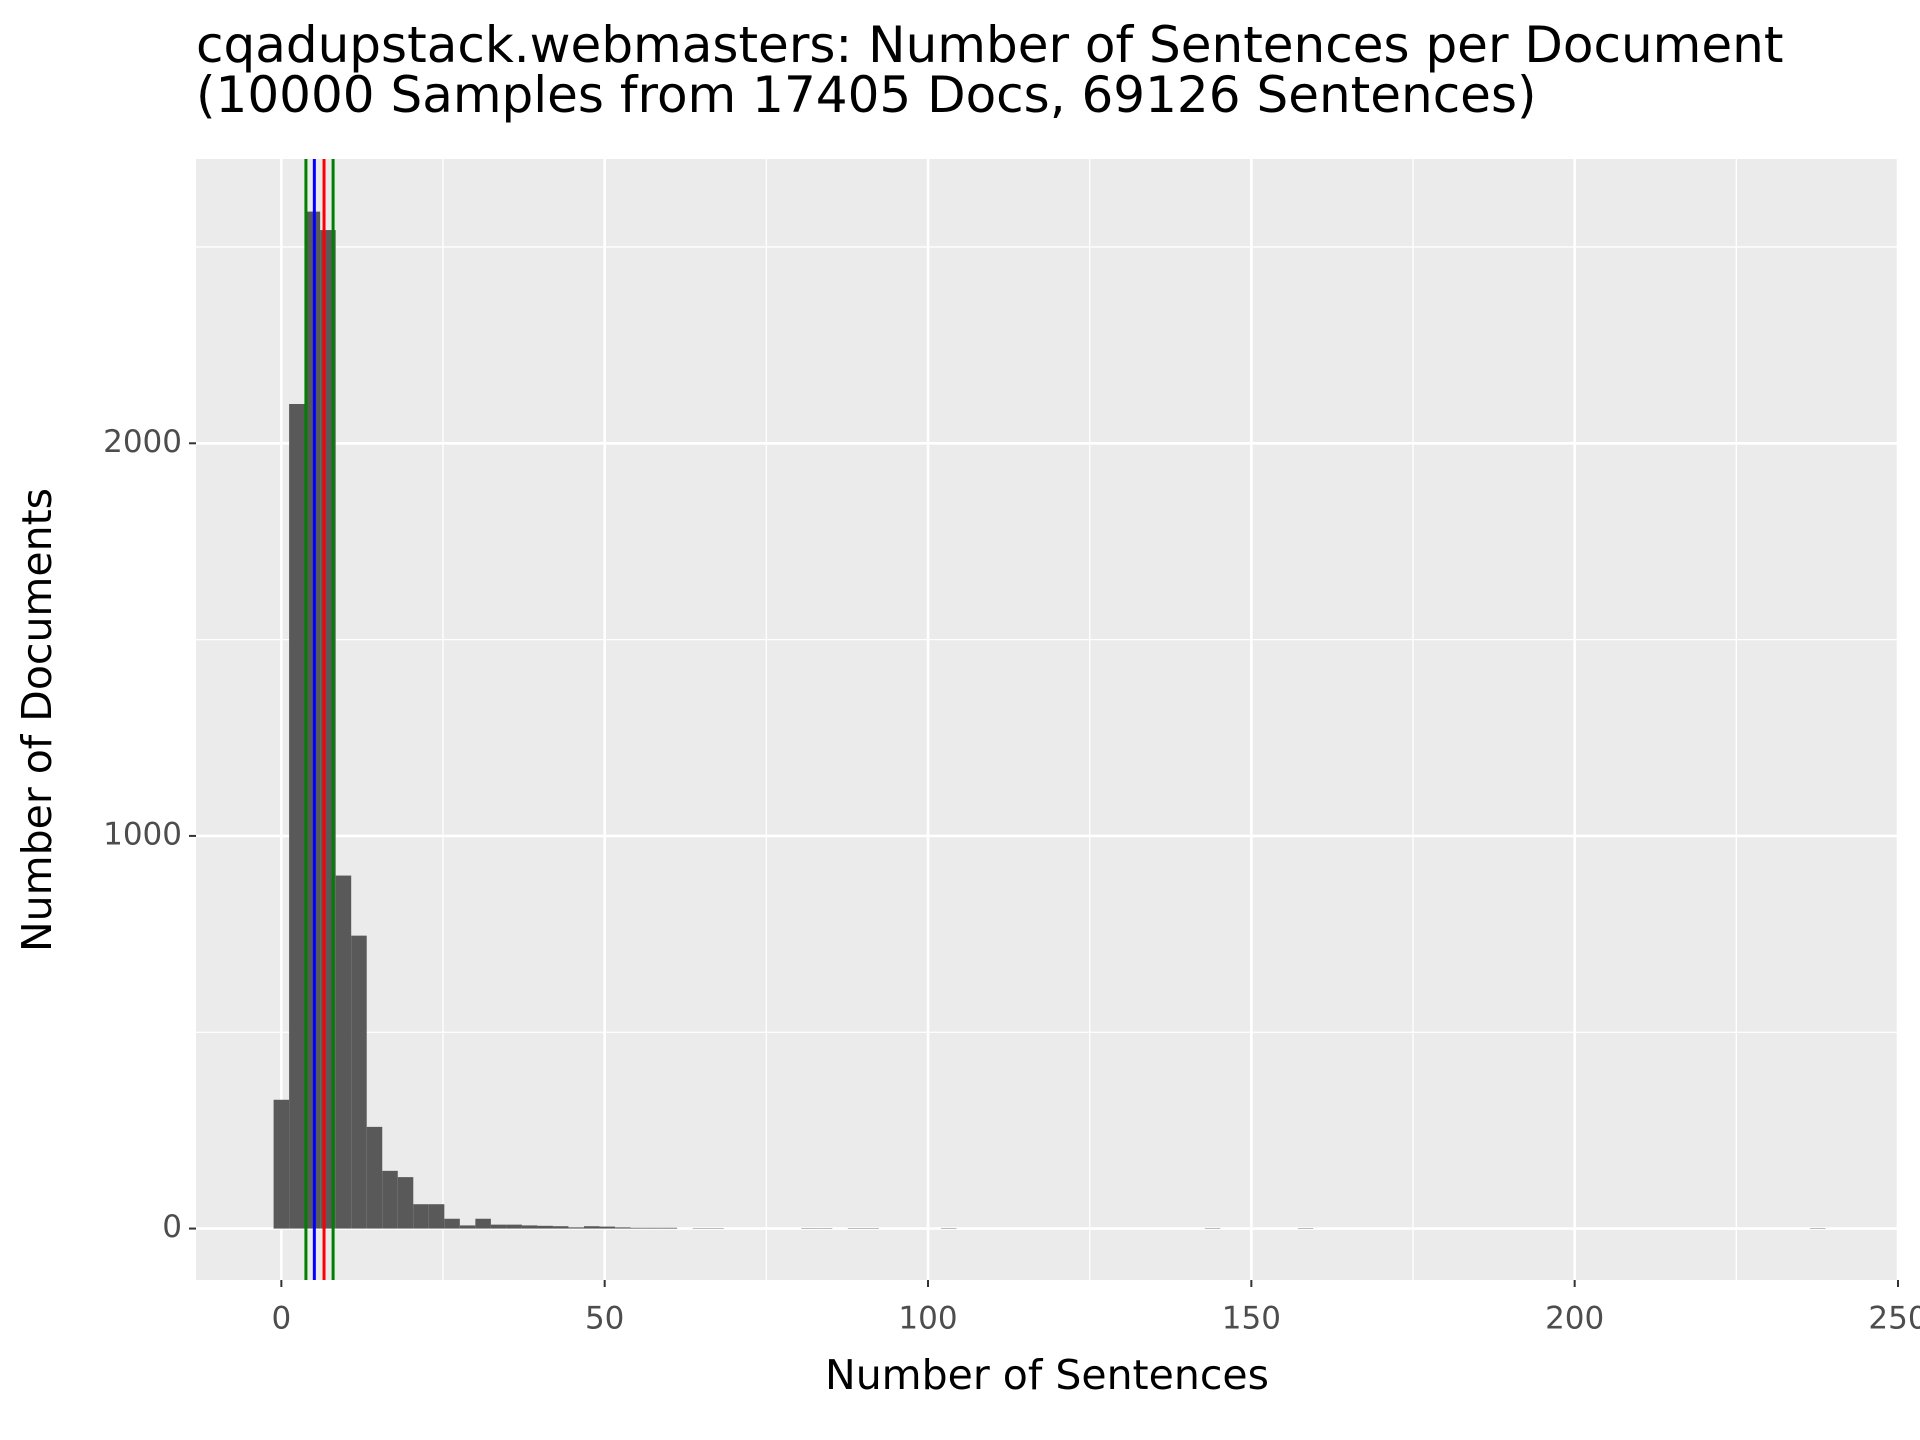 This screenshot has height=1440, width=1920. Describe the element at coordinates (1894, 1319) in the screenshot. I see `x-tick-label: 250` at that location.